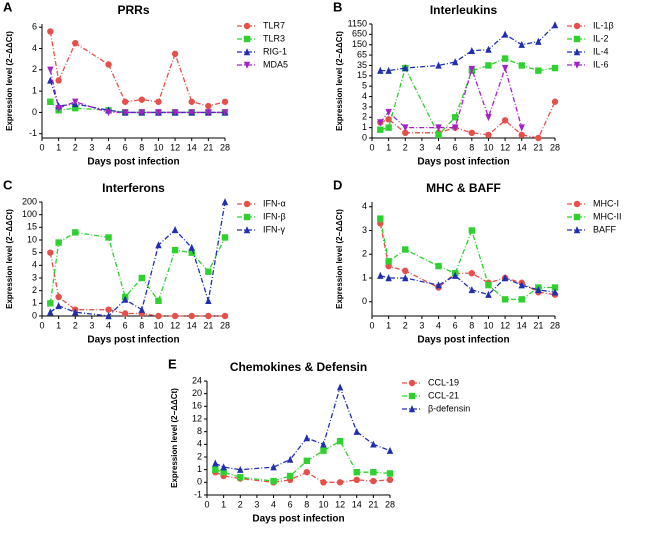  Describe the element at coordinates (197, 393) in the screenshot. I see `y-tick-label: 20` at that location.